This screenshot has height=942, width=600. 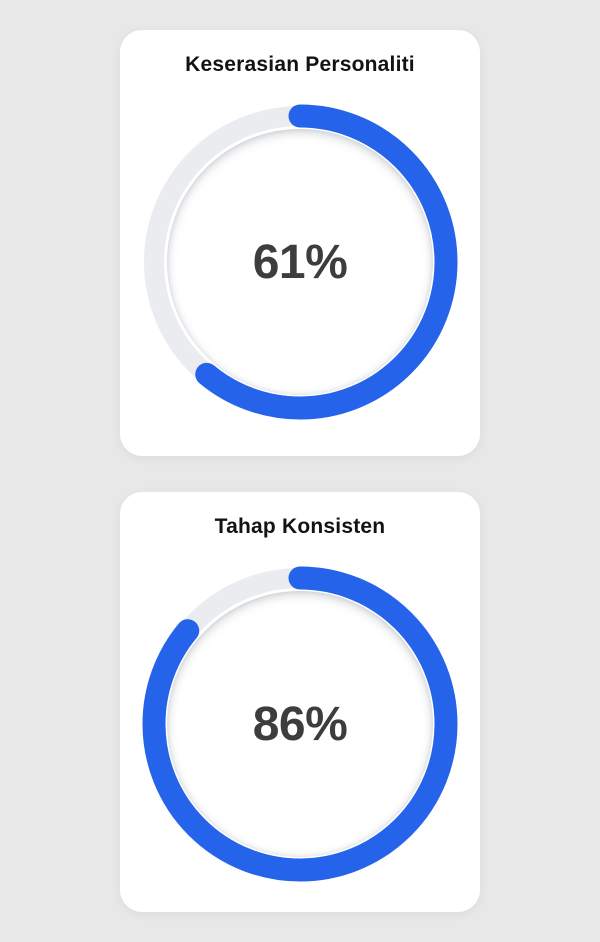 I want to click on percent-value: 86%, so click(x=300, y=724).